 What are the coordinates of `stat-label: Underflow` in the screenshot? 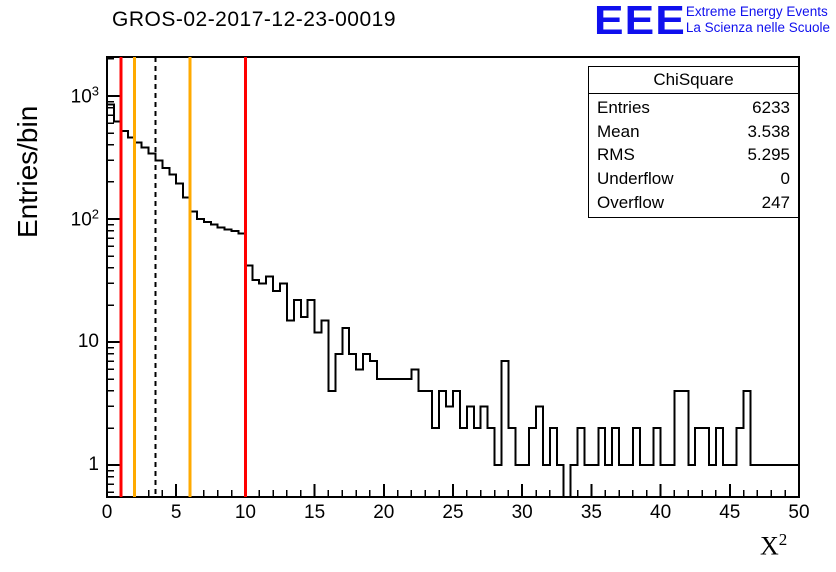 It's located at (635, 179).